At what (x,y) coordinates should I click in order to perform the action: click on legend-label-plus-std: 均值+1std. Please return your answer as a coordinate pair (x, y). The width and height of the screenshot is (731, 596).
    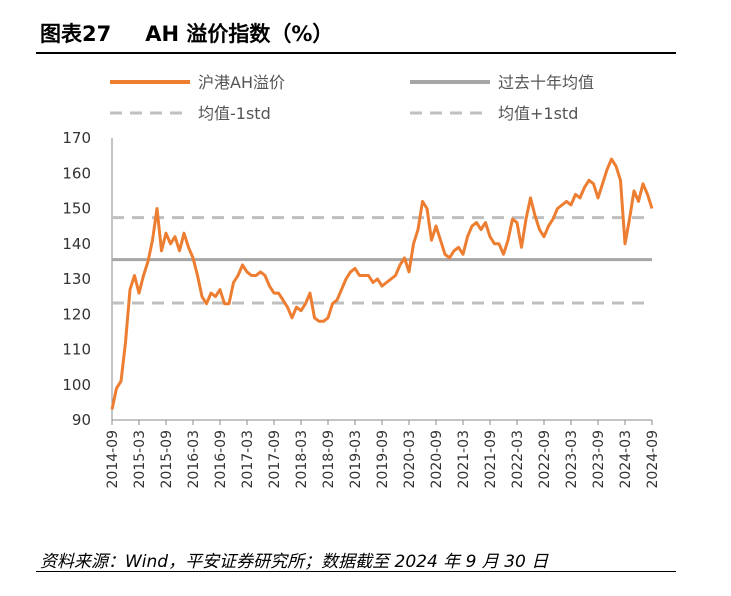
    Looking at the image, I should click on (538, 113).